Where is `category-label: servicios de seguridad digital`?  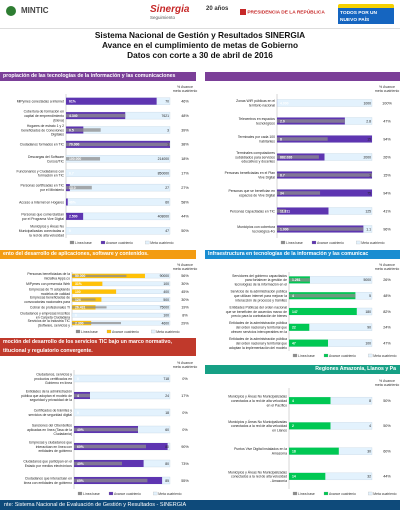
category-label: servicios de seguridad digital is located at coordinates (50, 415).